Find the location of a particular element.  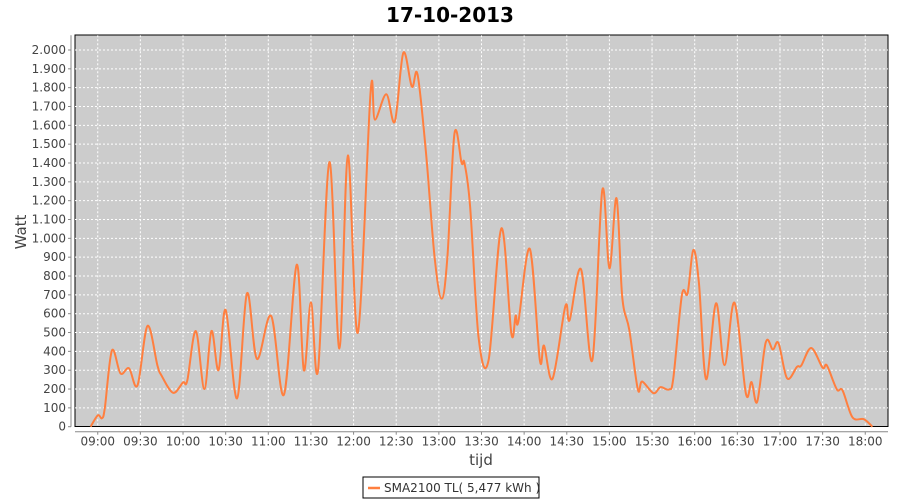

y-tick-label: 1.400 is located at coordinates (49, 163).